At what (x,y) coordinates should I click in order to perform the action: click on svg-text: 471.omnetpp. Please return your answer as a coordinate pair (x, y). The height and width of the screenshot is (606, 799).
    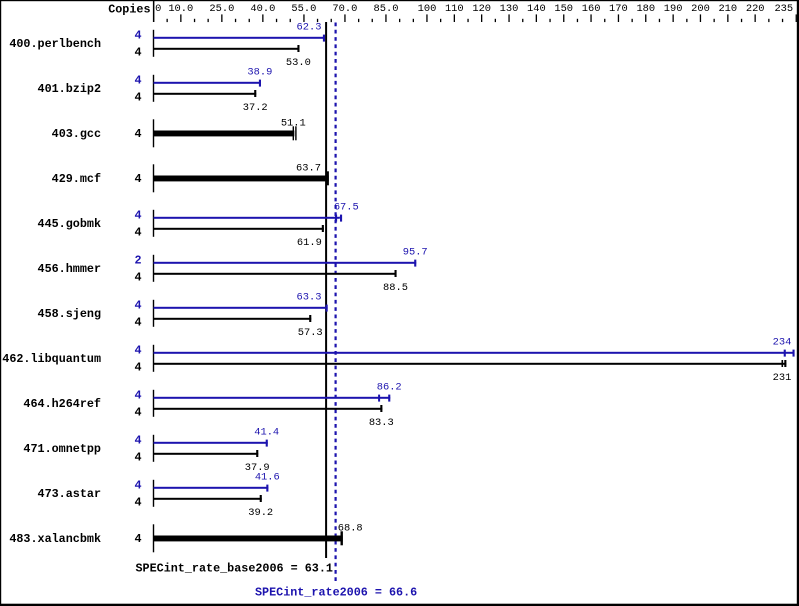
    Looking at the image, I should click on (62, 449).